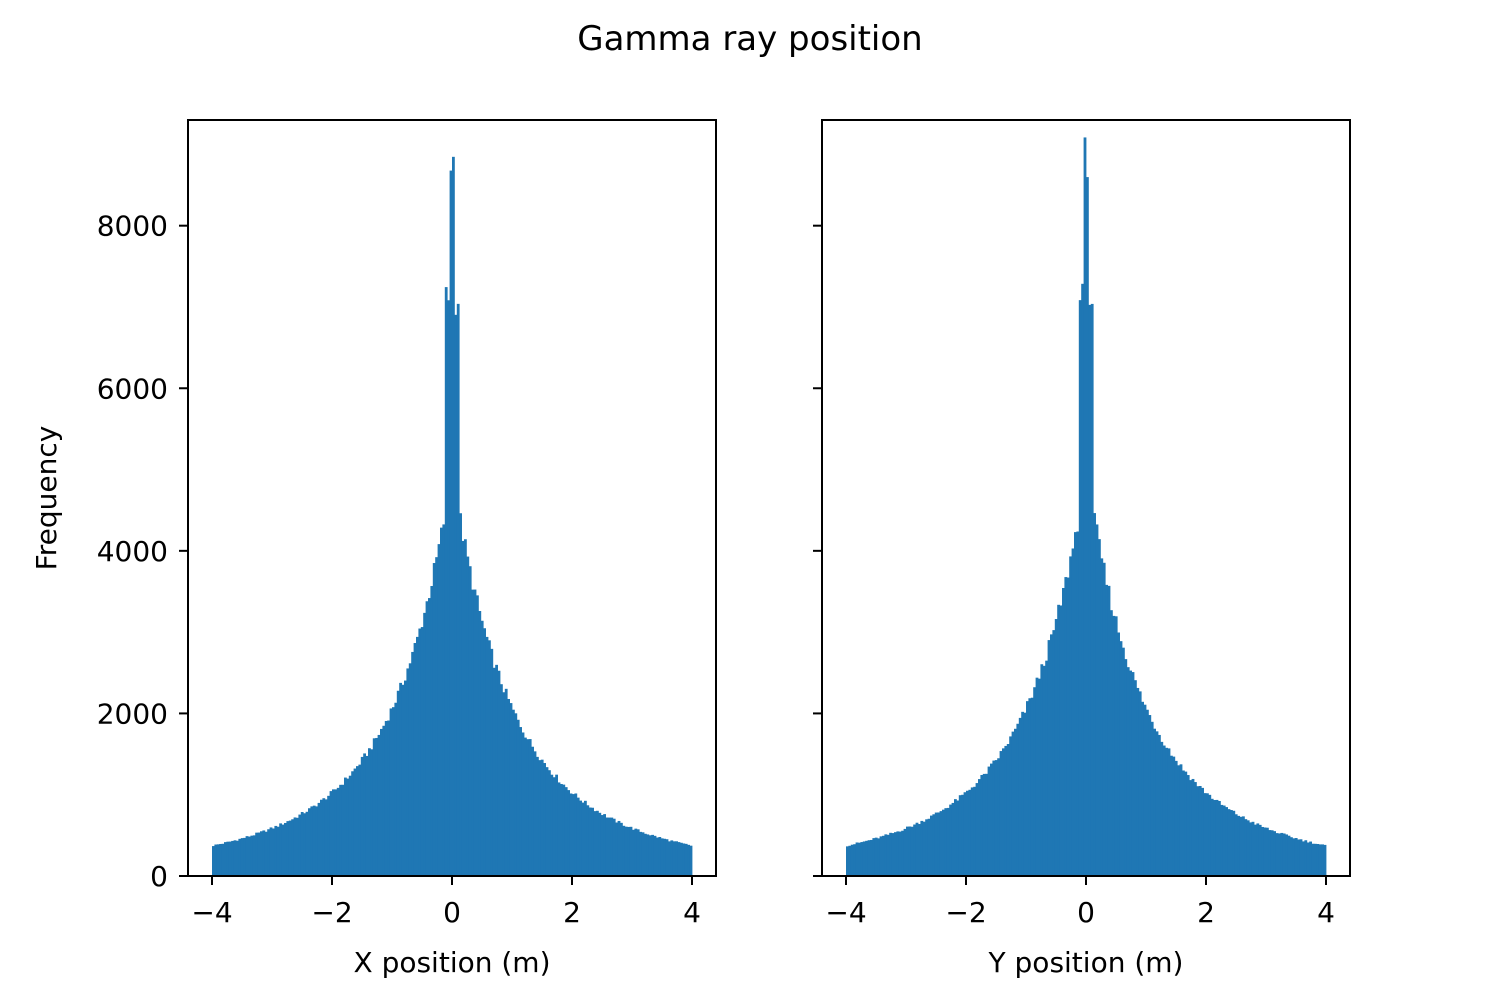  What do you see at coordinates (749, 39) in the screenshot?
I see `figure-title: Gamma ray position` at bounding box center [749, 39].